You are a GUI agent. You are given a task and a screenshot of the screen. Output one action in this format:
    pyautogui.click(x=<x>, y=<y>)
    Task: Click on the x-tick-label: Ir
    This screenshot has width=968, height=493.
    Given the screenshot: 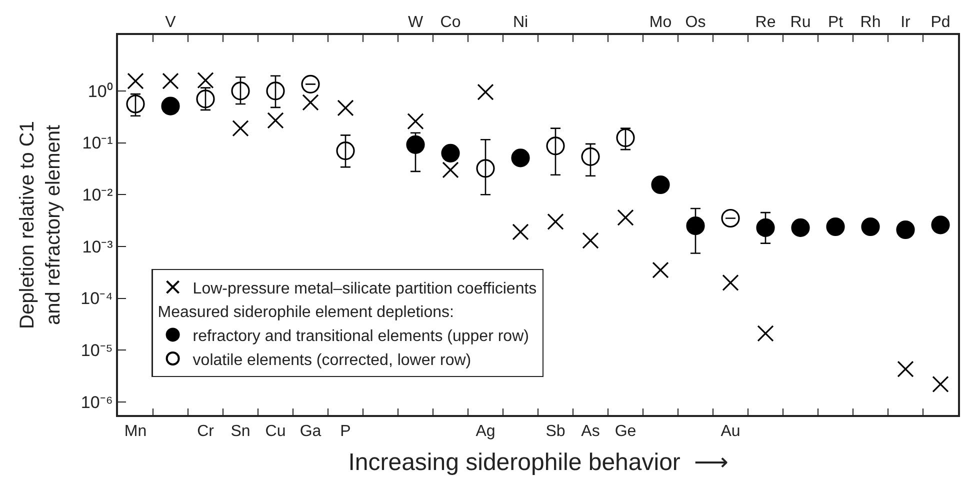 What is the action you would take?
    pyautogui.click(x=906, y=22)
    